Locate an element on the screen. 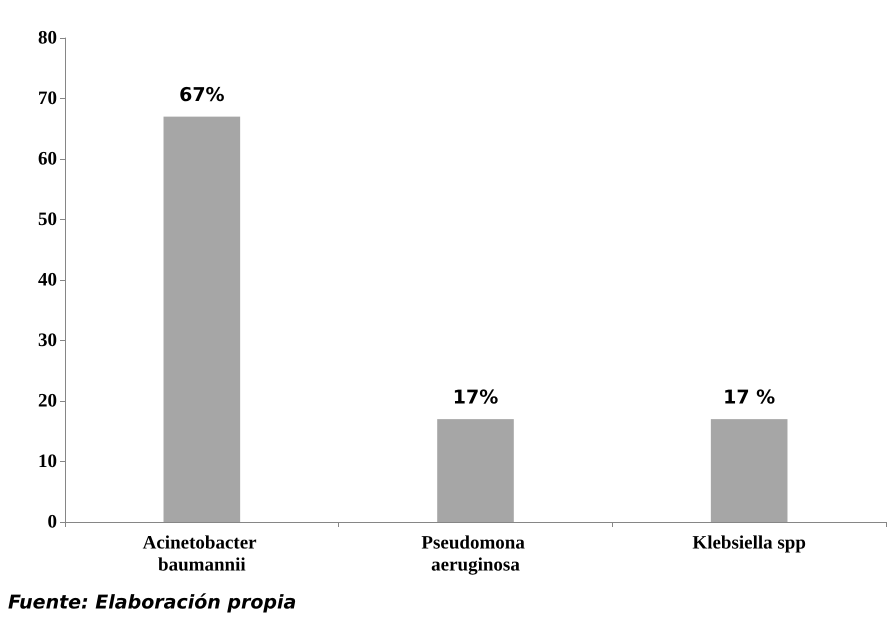 Image resolution: width=894 pixels, height=618 pixels. y-tick-label: 20 is located at coordinates (47, 401).